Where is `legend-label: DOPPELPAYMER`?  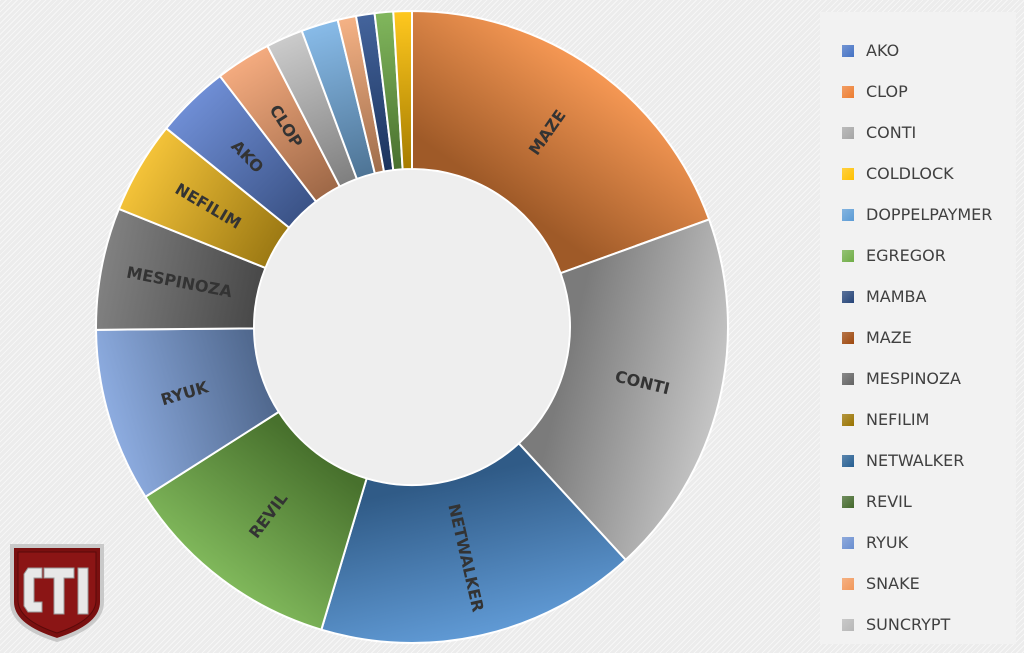
legend-label: DOPPELPAYMER is located at coordinates (929, 214).